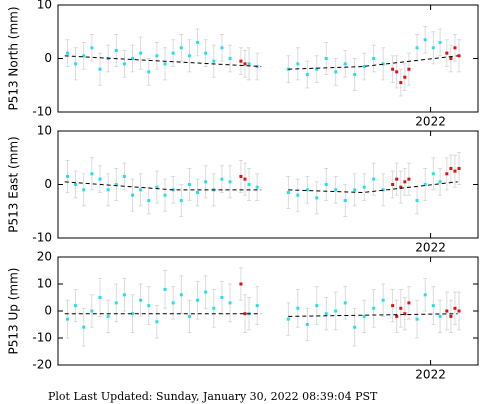  I want to click on y-tick-label: -10, so click(42, 238).